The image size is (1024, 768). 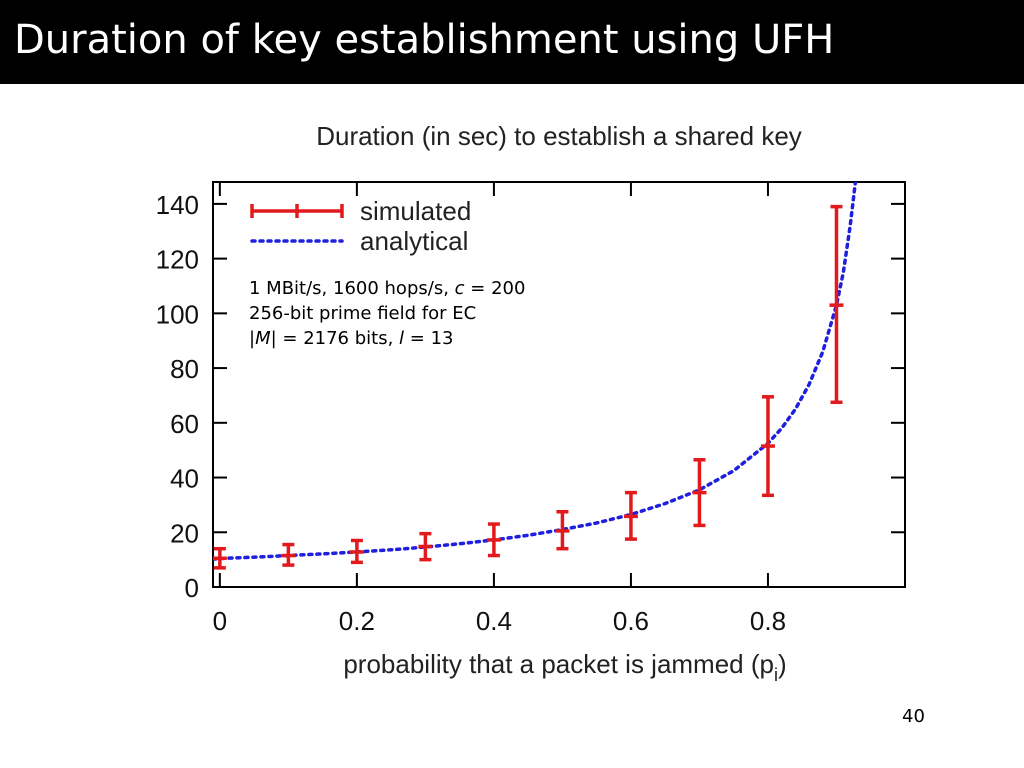 I want to click on x-axis-label: probability that a packet is jammed (pi), so click(x=564, y=667).